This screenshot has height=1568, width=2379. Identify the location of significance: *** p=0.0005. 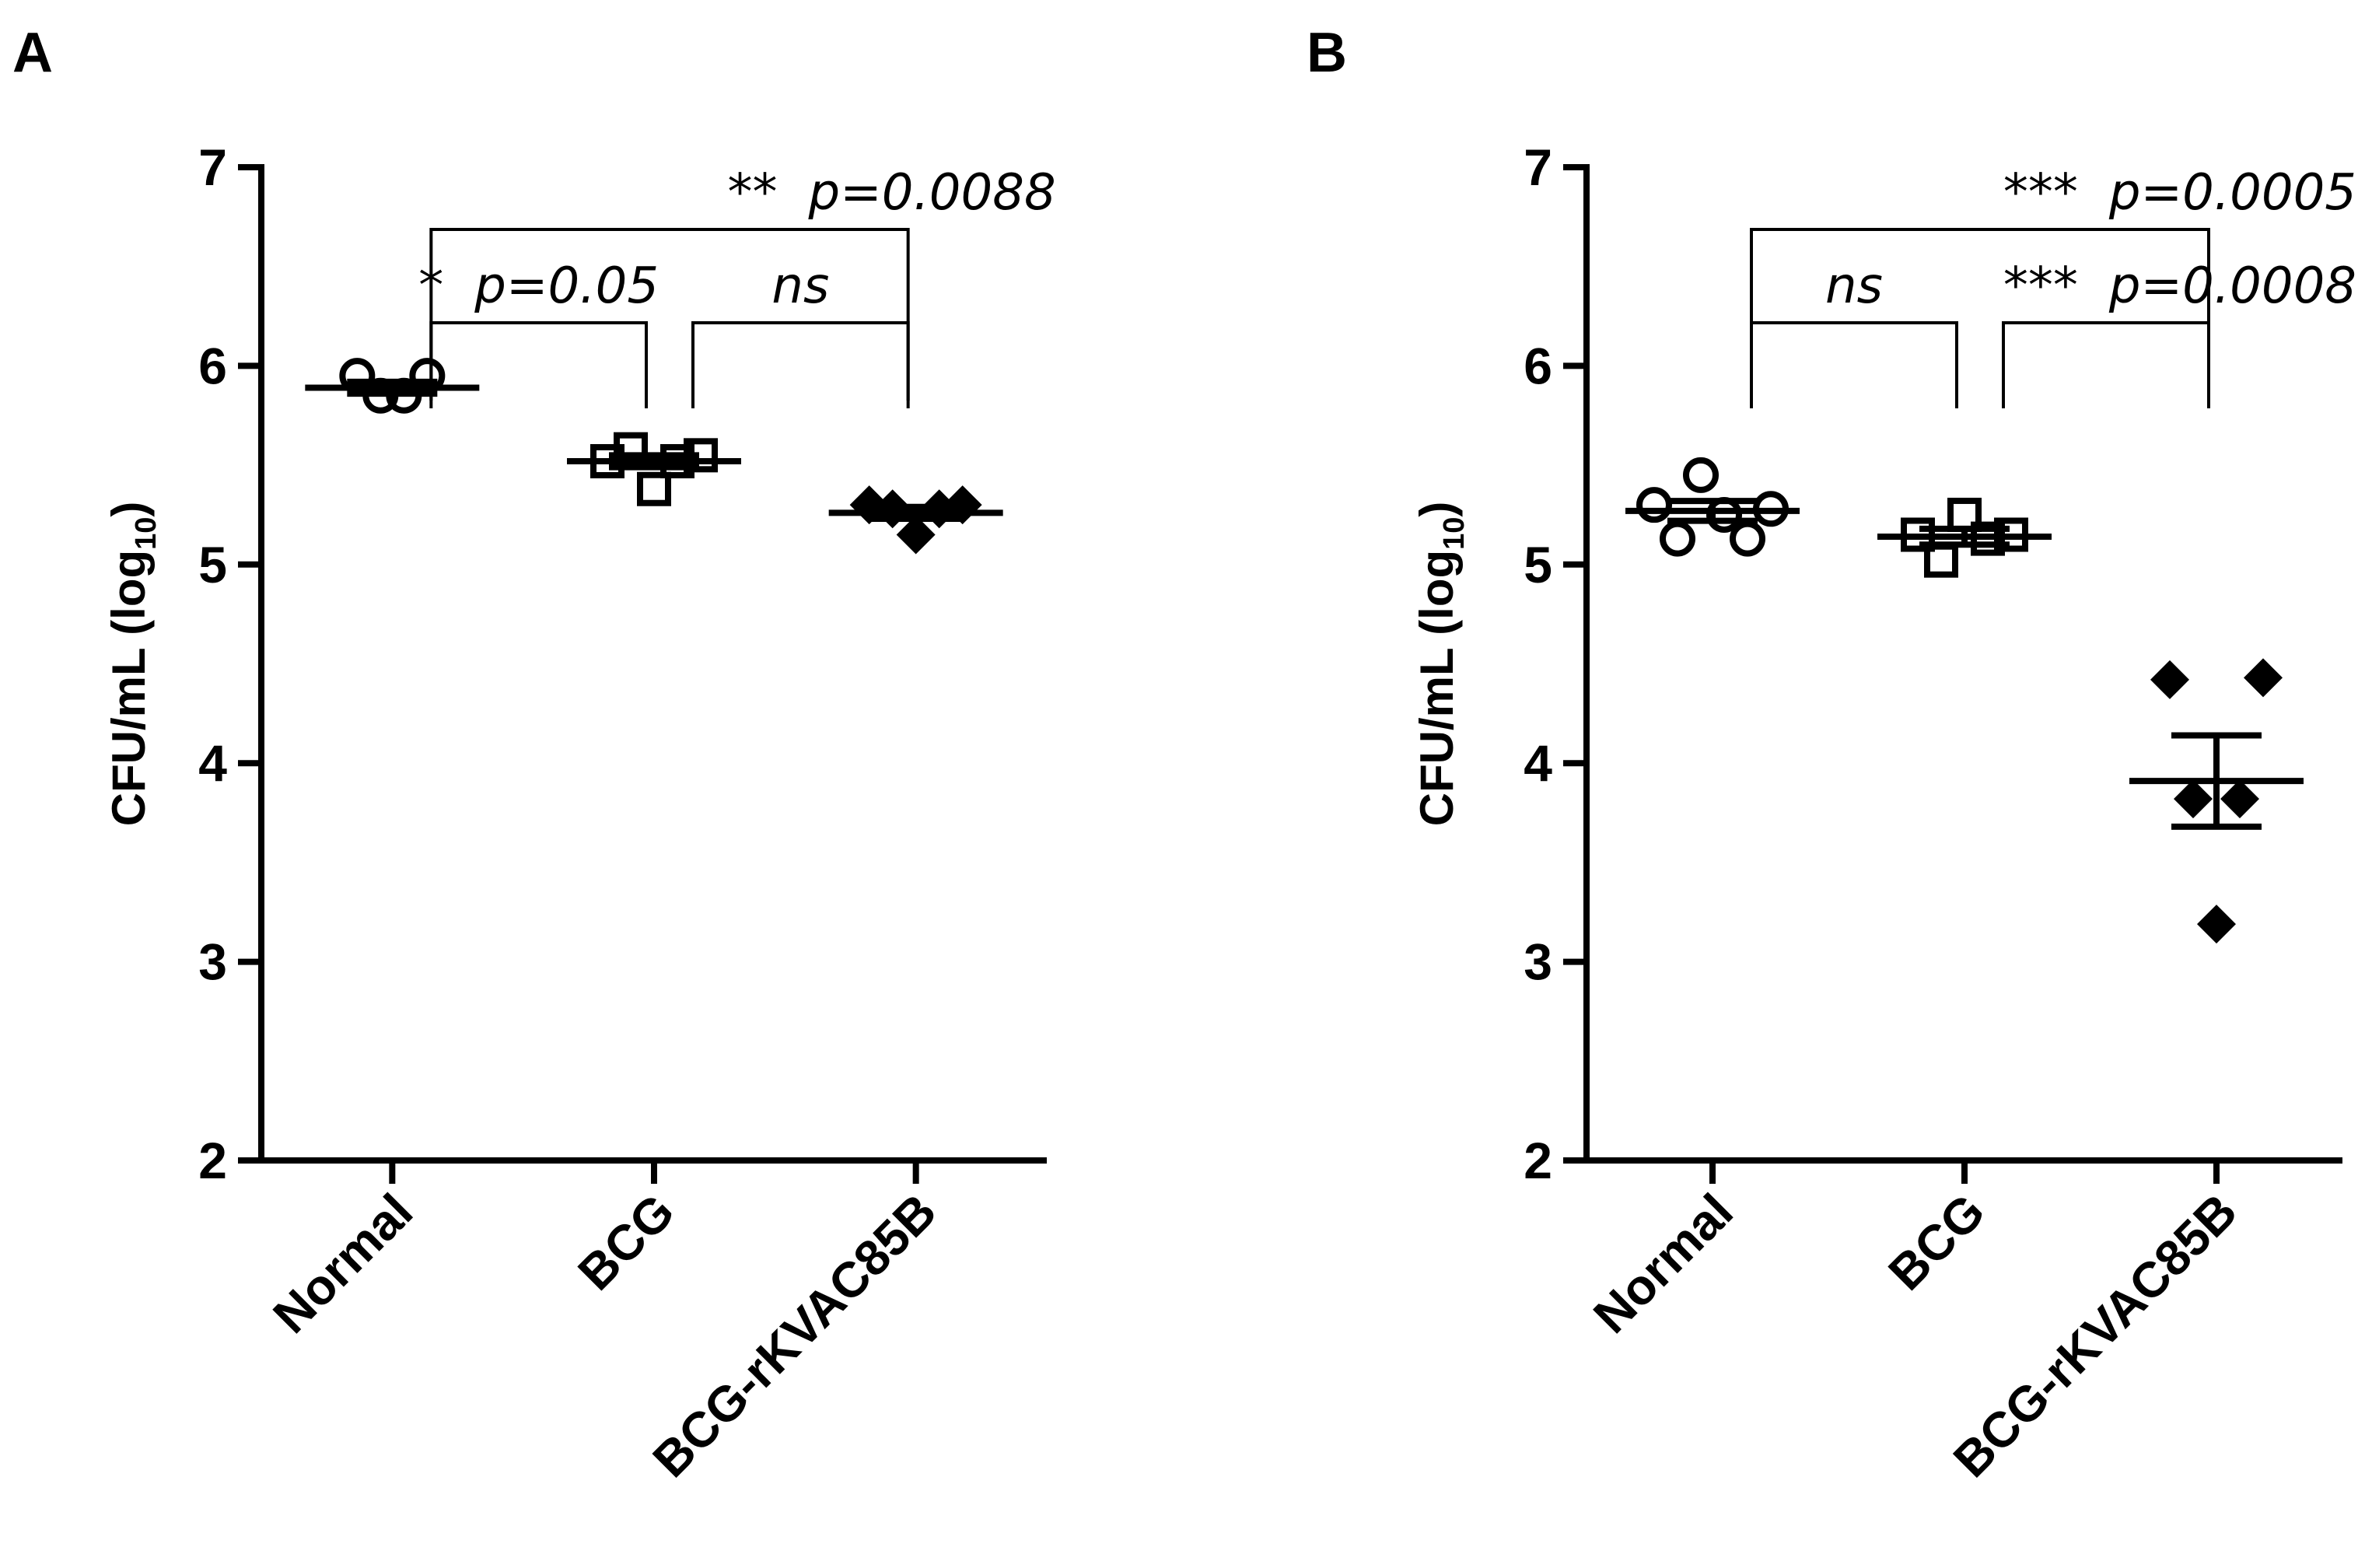
(2179, 193).